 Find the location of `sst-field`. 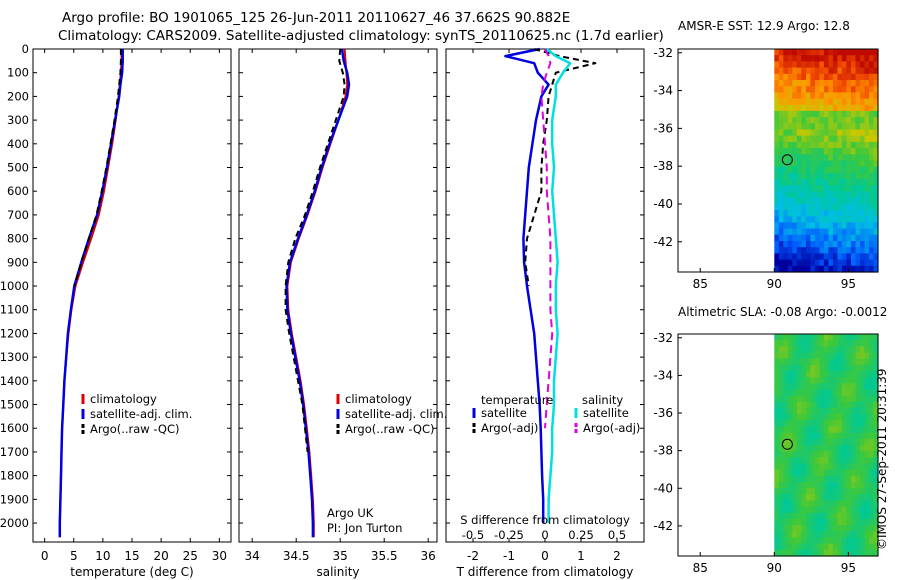

sst-field is located at coordinates (826, 161).